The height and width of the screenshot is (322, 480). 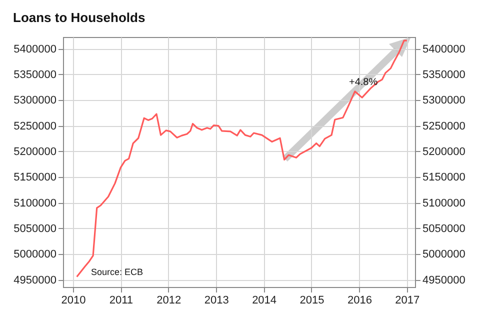 What do you see at coordinates (73, 300) in the screenshot?
I see `x-tick-label: 2010` at bounding box center [73, 300].